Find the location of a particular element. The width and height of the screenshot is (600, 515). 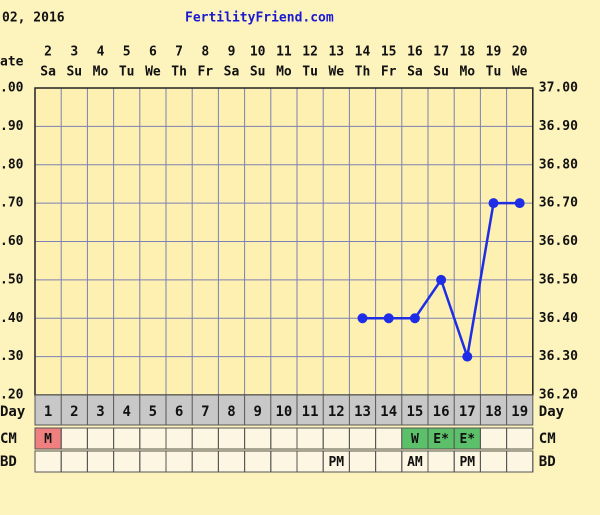

y-tick-label-right: 36.40 is located at coordinates (558, 318).